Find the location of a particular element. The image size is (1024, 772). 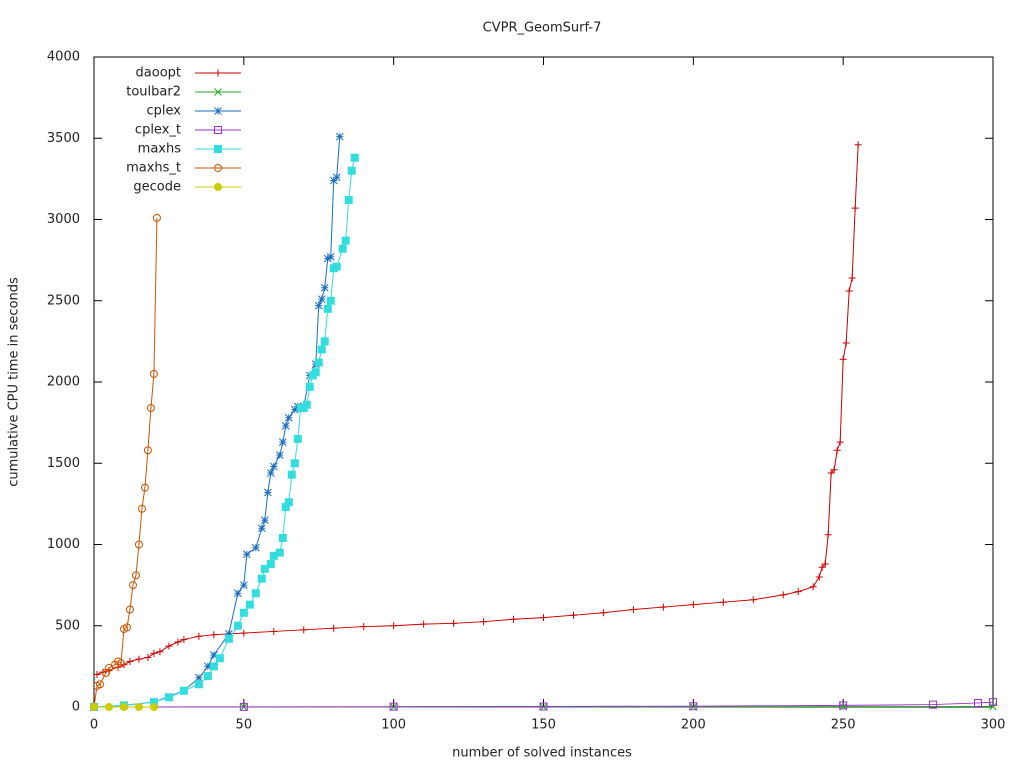

x-tick-label: 100 is located at coordinates (393, 725).